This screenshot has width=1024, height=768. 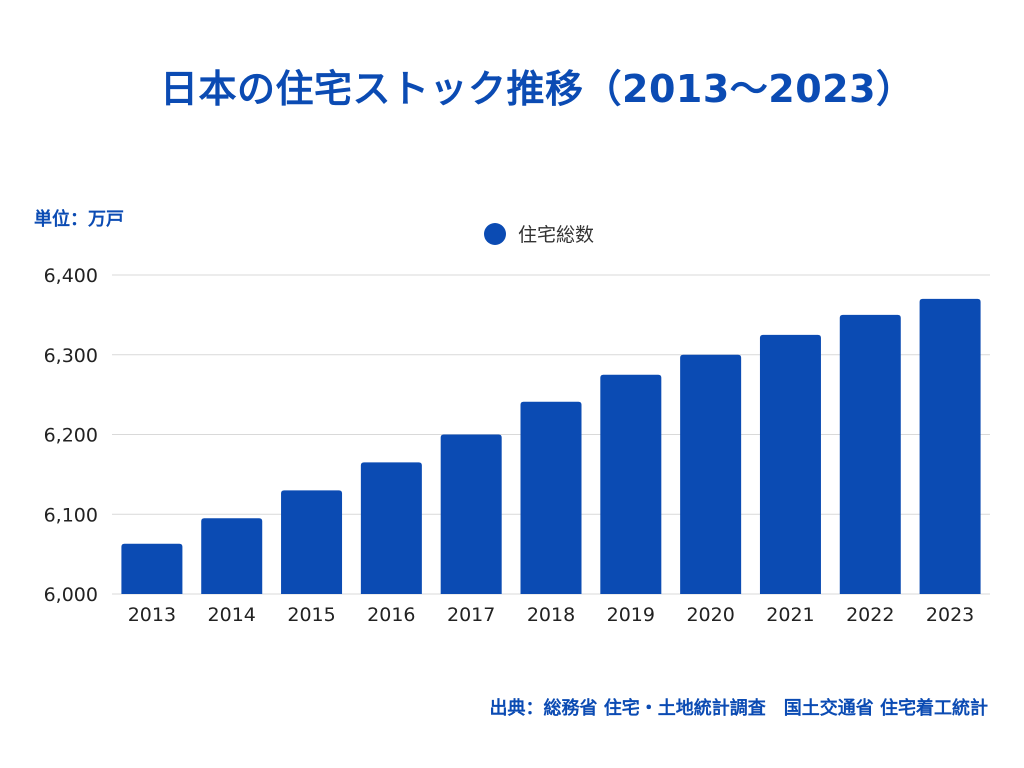 I want to click on y-tick-label: 6,200, so click(x=71, y=436).